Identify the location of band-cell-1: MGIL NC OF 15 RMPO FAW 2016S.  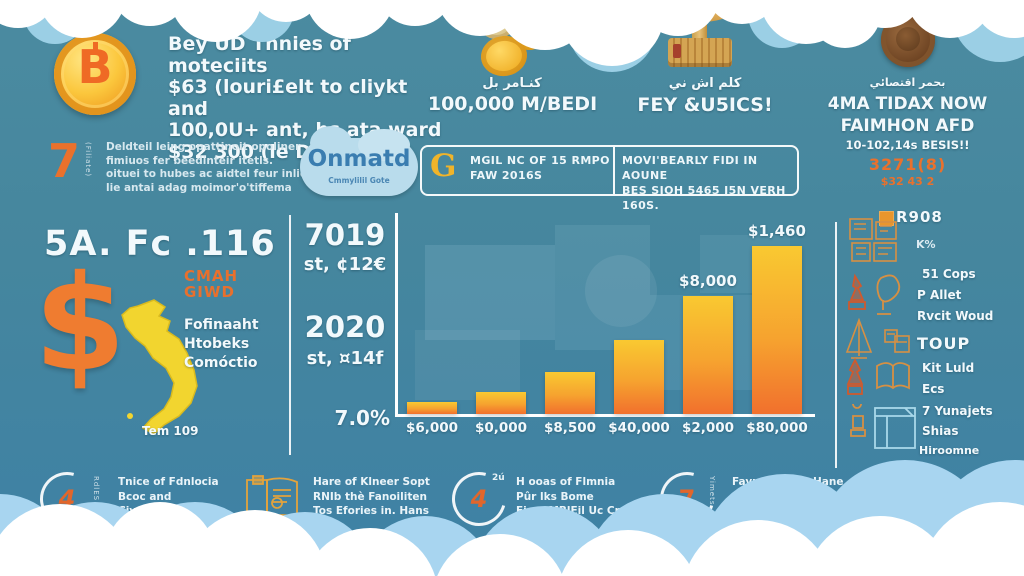
(540, 168).